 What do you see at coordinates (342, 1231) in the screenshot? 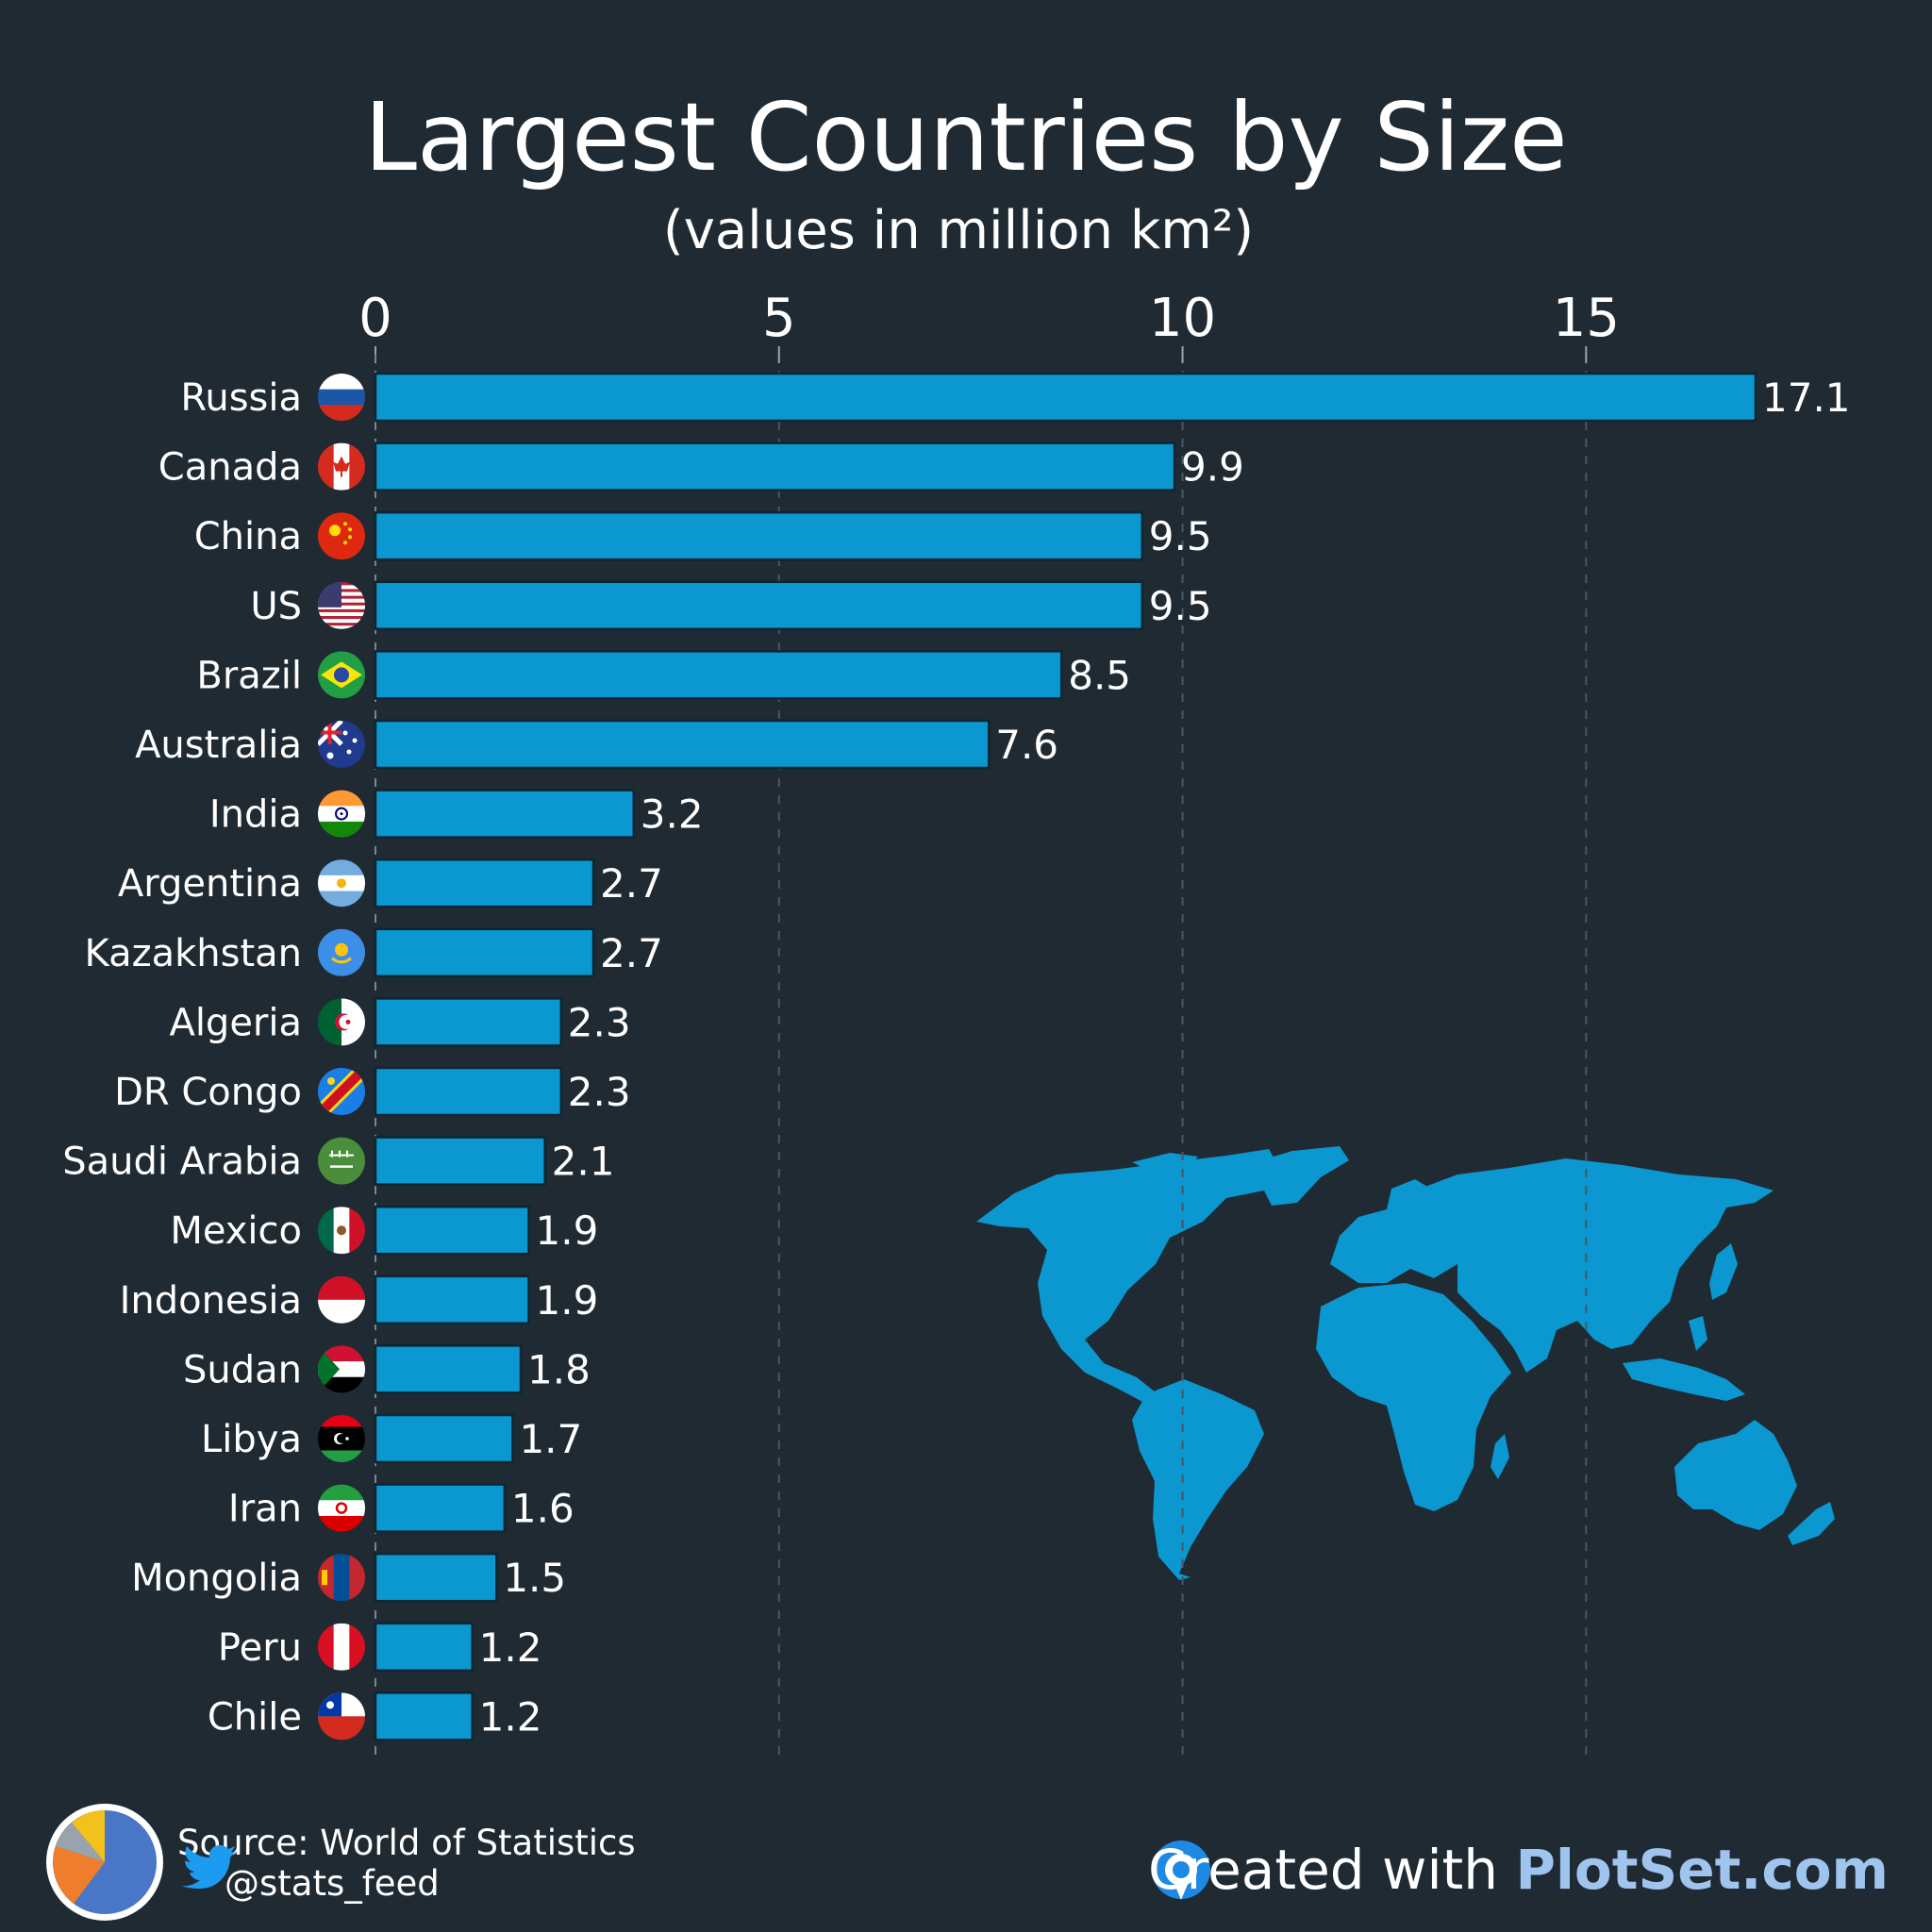
I see `mexico-flag-icon` at bounding box center [342, 1231].